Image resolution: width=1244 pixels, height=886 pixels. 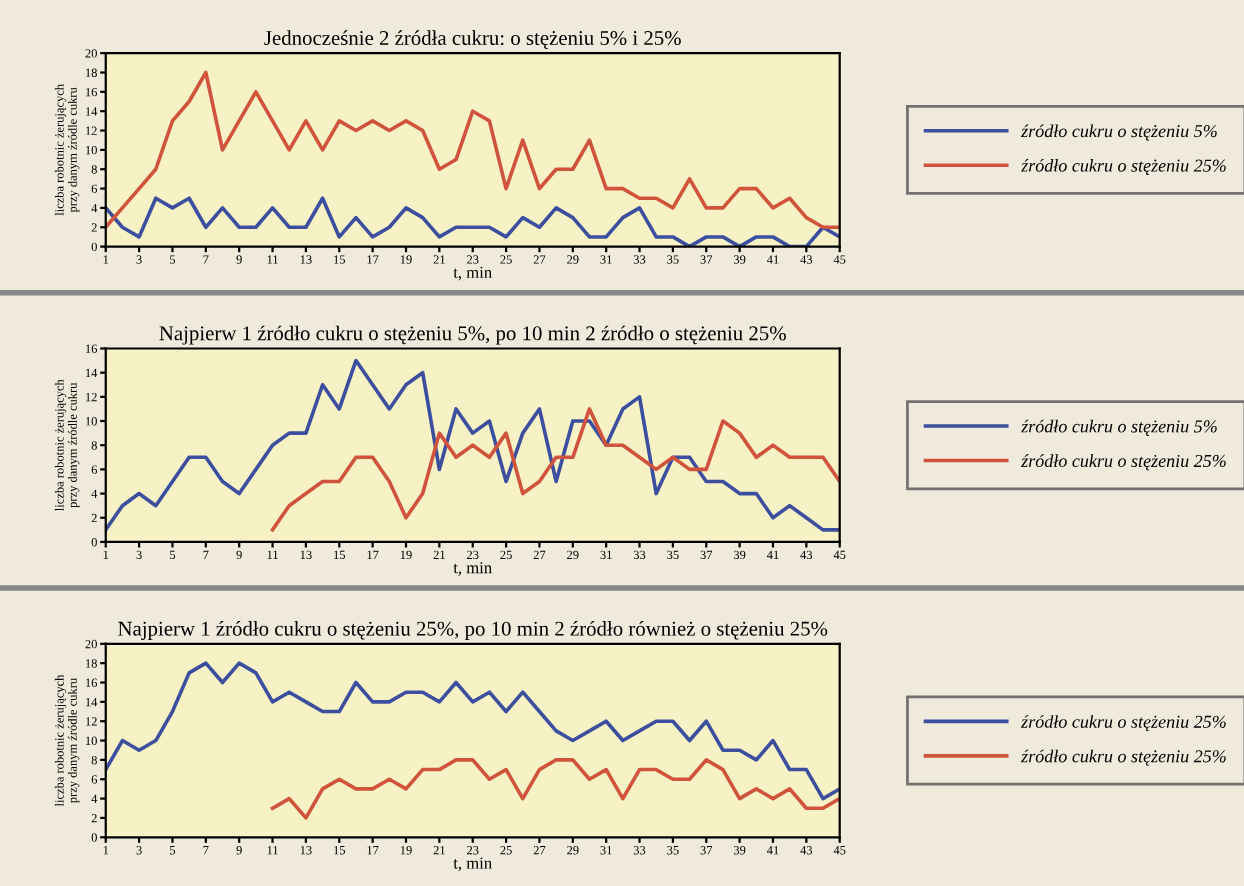 I want to click on chart-title: Jednocześnie 2 źródła cukru: o stężeniu 5% i 25%, so click(x=472, y=39).